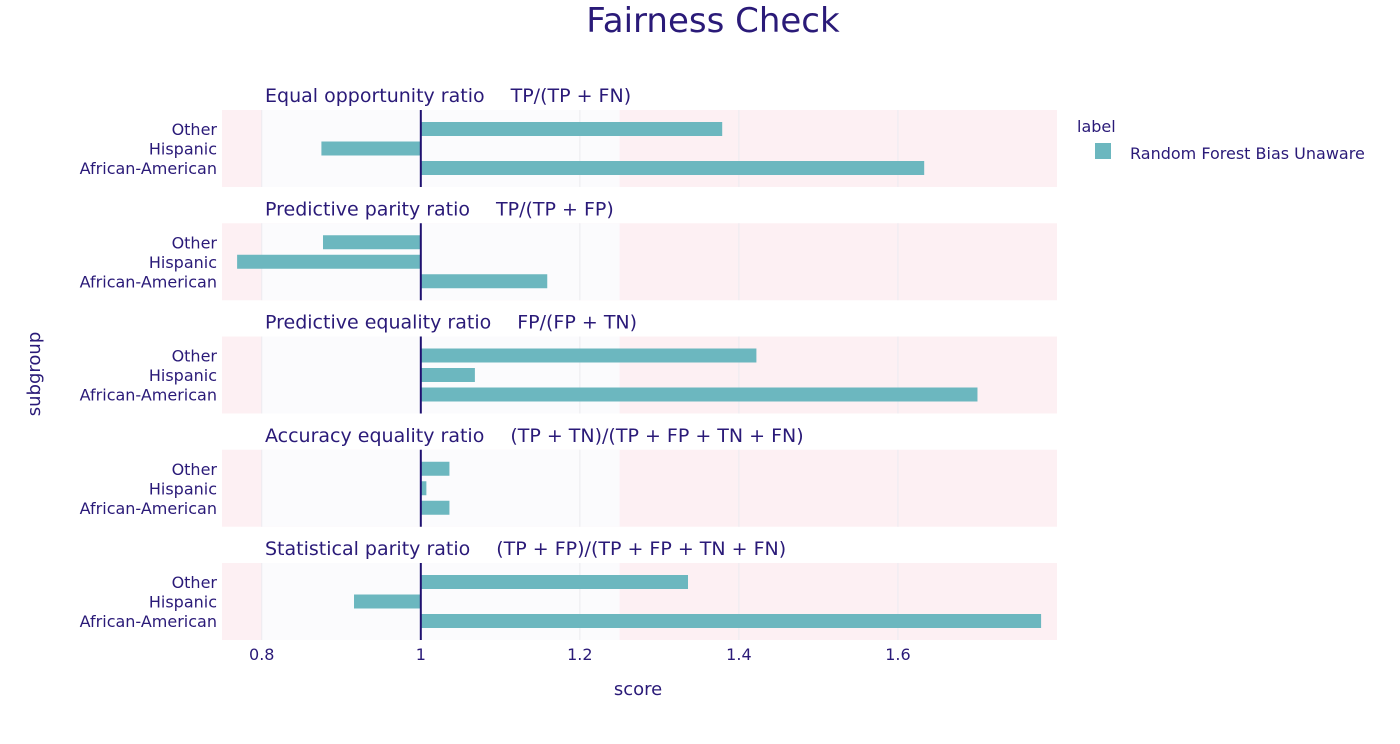 The image size is (1400, 744). What do you see at coordinates (375, 96) in the screenshot?
I see `panel-metric-name: Equal opportunity ratio` at bounding box center [375, 96].